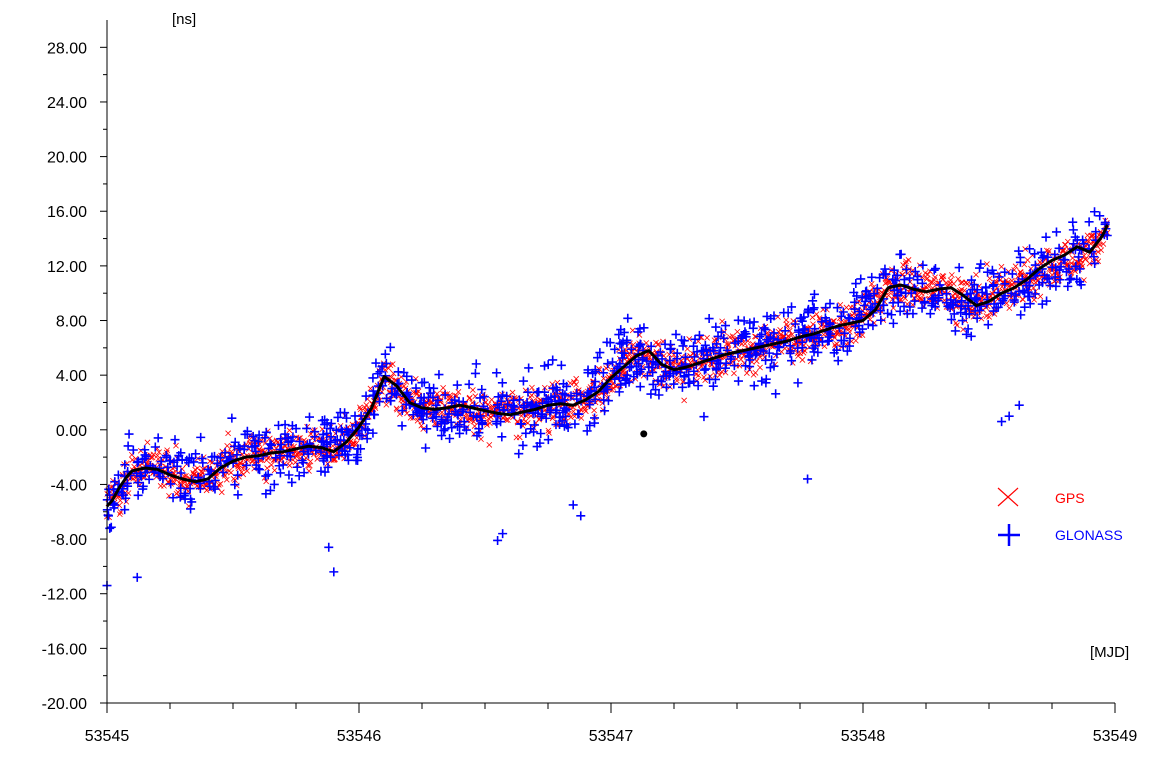 The width and height of the screenshot is (1150, 761). Describe the element at coordinates (1070, 498) in the screenshot. I see `legend-label-gps: GPS` at that location.